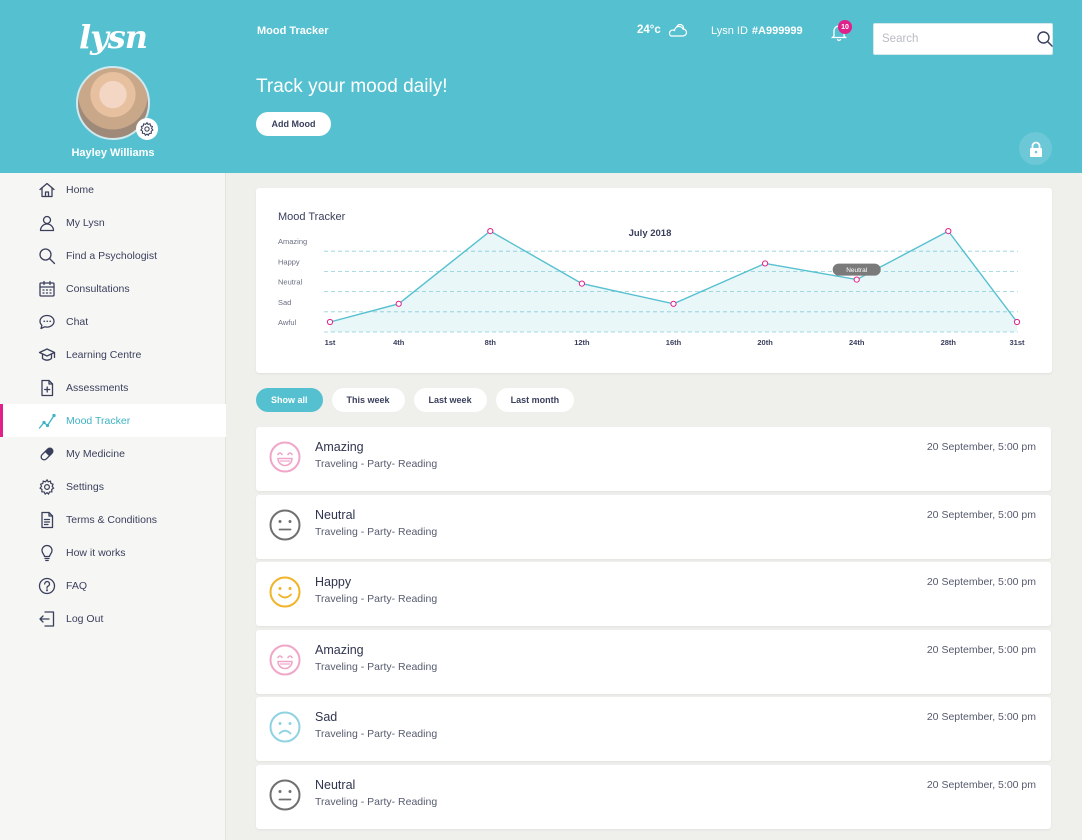 The height and width of the screenshot is (840, 1082). What do you see at coordinates (330, 342) in the screenshot?
I see `x-tick-label: 1st` at bounding box center [330, 342].